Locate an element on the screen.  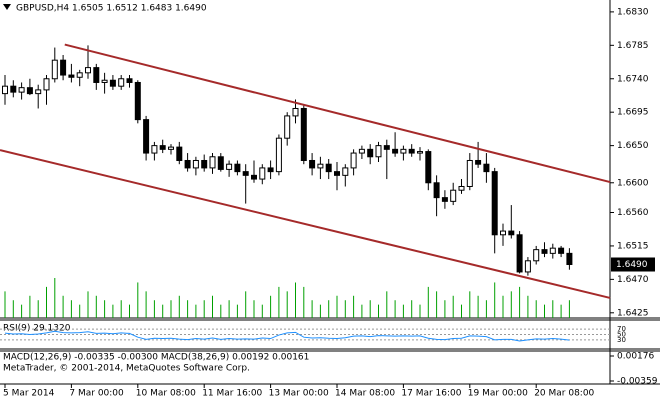
y-tick-label: 1.6785 is located at coordinates (633, 46).